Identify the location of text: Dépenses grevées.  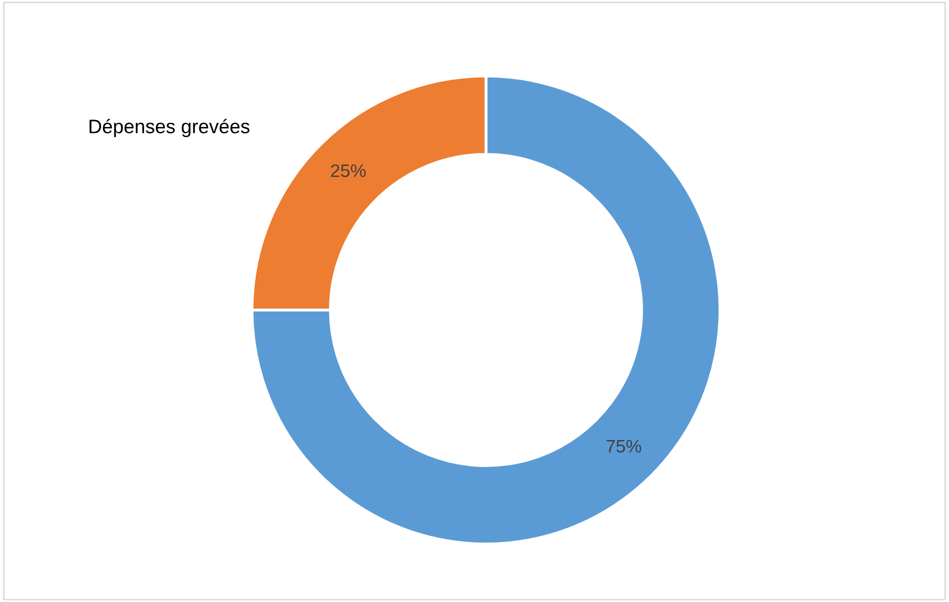
(170, 128).